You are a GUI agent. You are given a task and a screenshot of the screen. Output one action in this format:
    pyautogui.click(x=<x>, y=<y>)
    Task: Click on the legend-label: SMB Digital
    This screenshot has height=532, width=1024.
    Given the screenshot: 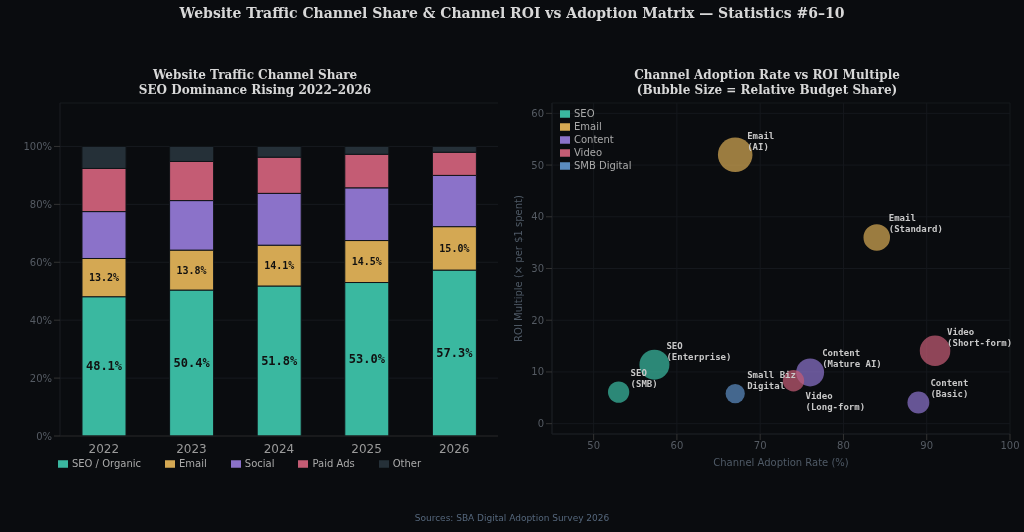 What is the action you would take?
    pyautogui.click(x=603, y=165)
    